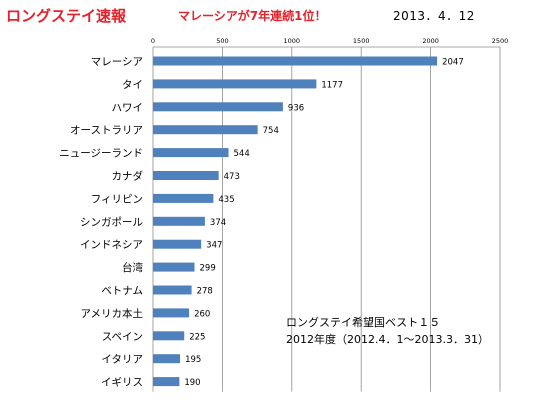 The image size is (550, 400). Describe the element at coordinates (218, 223) in the screenshot. I see `data-label: 374` at that location.